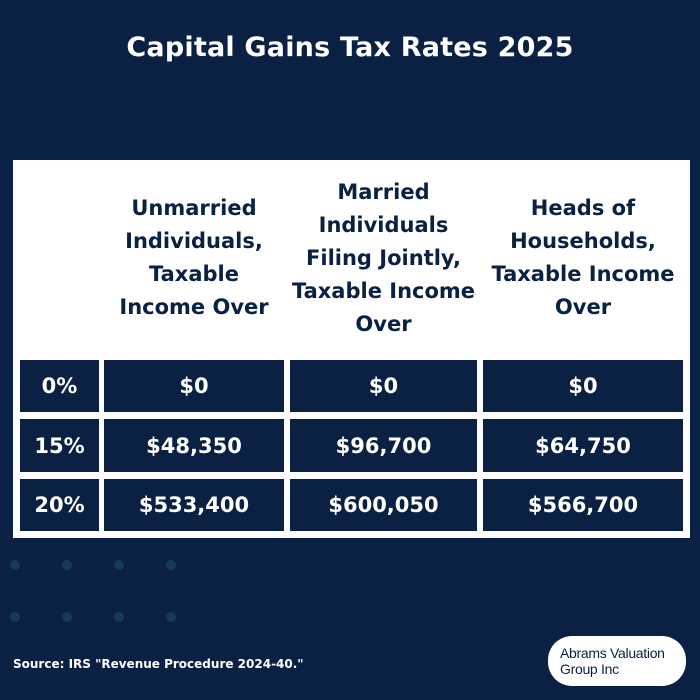  What do you see at coordinates (56, 258) in the screenshot?
I see `header-cell-rate` at bounding box center [56, 258].